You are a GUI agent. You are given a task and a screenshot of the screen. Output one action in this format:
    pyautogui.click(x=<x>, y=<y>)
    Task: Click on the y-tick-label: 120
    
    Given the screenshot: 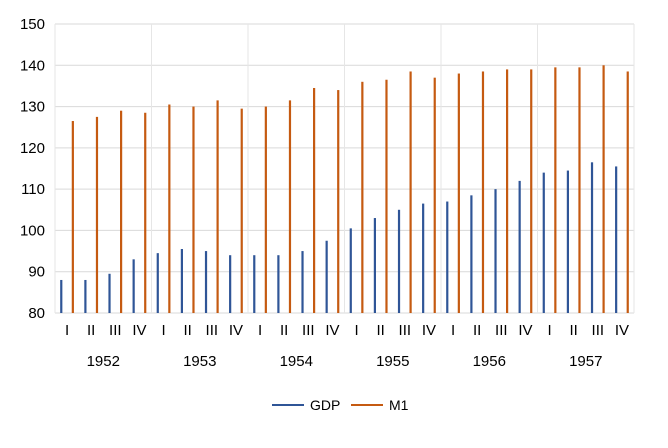 What is the action you would take?
    pyautogui.click(x=32, y=148)
    